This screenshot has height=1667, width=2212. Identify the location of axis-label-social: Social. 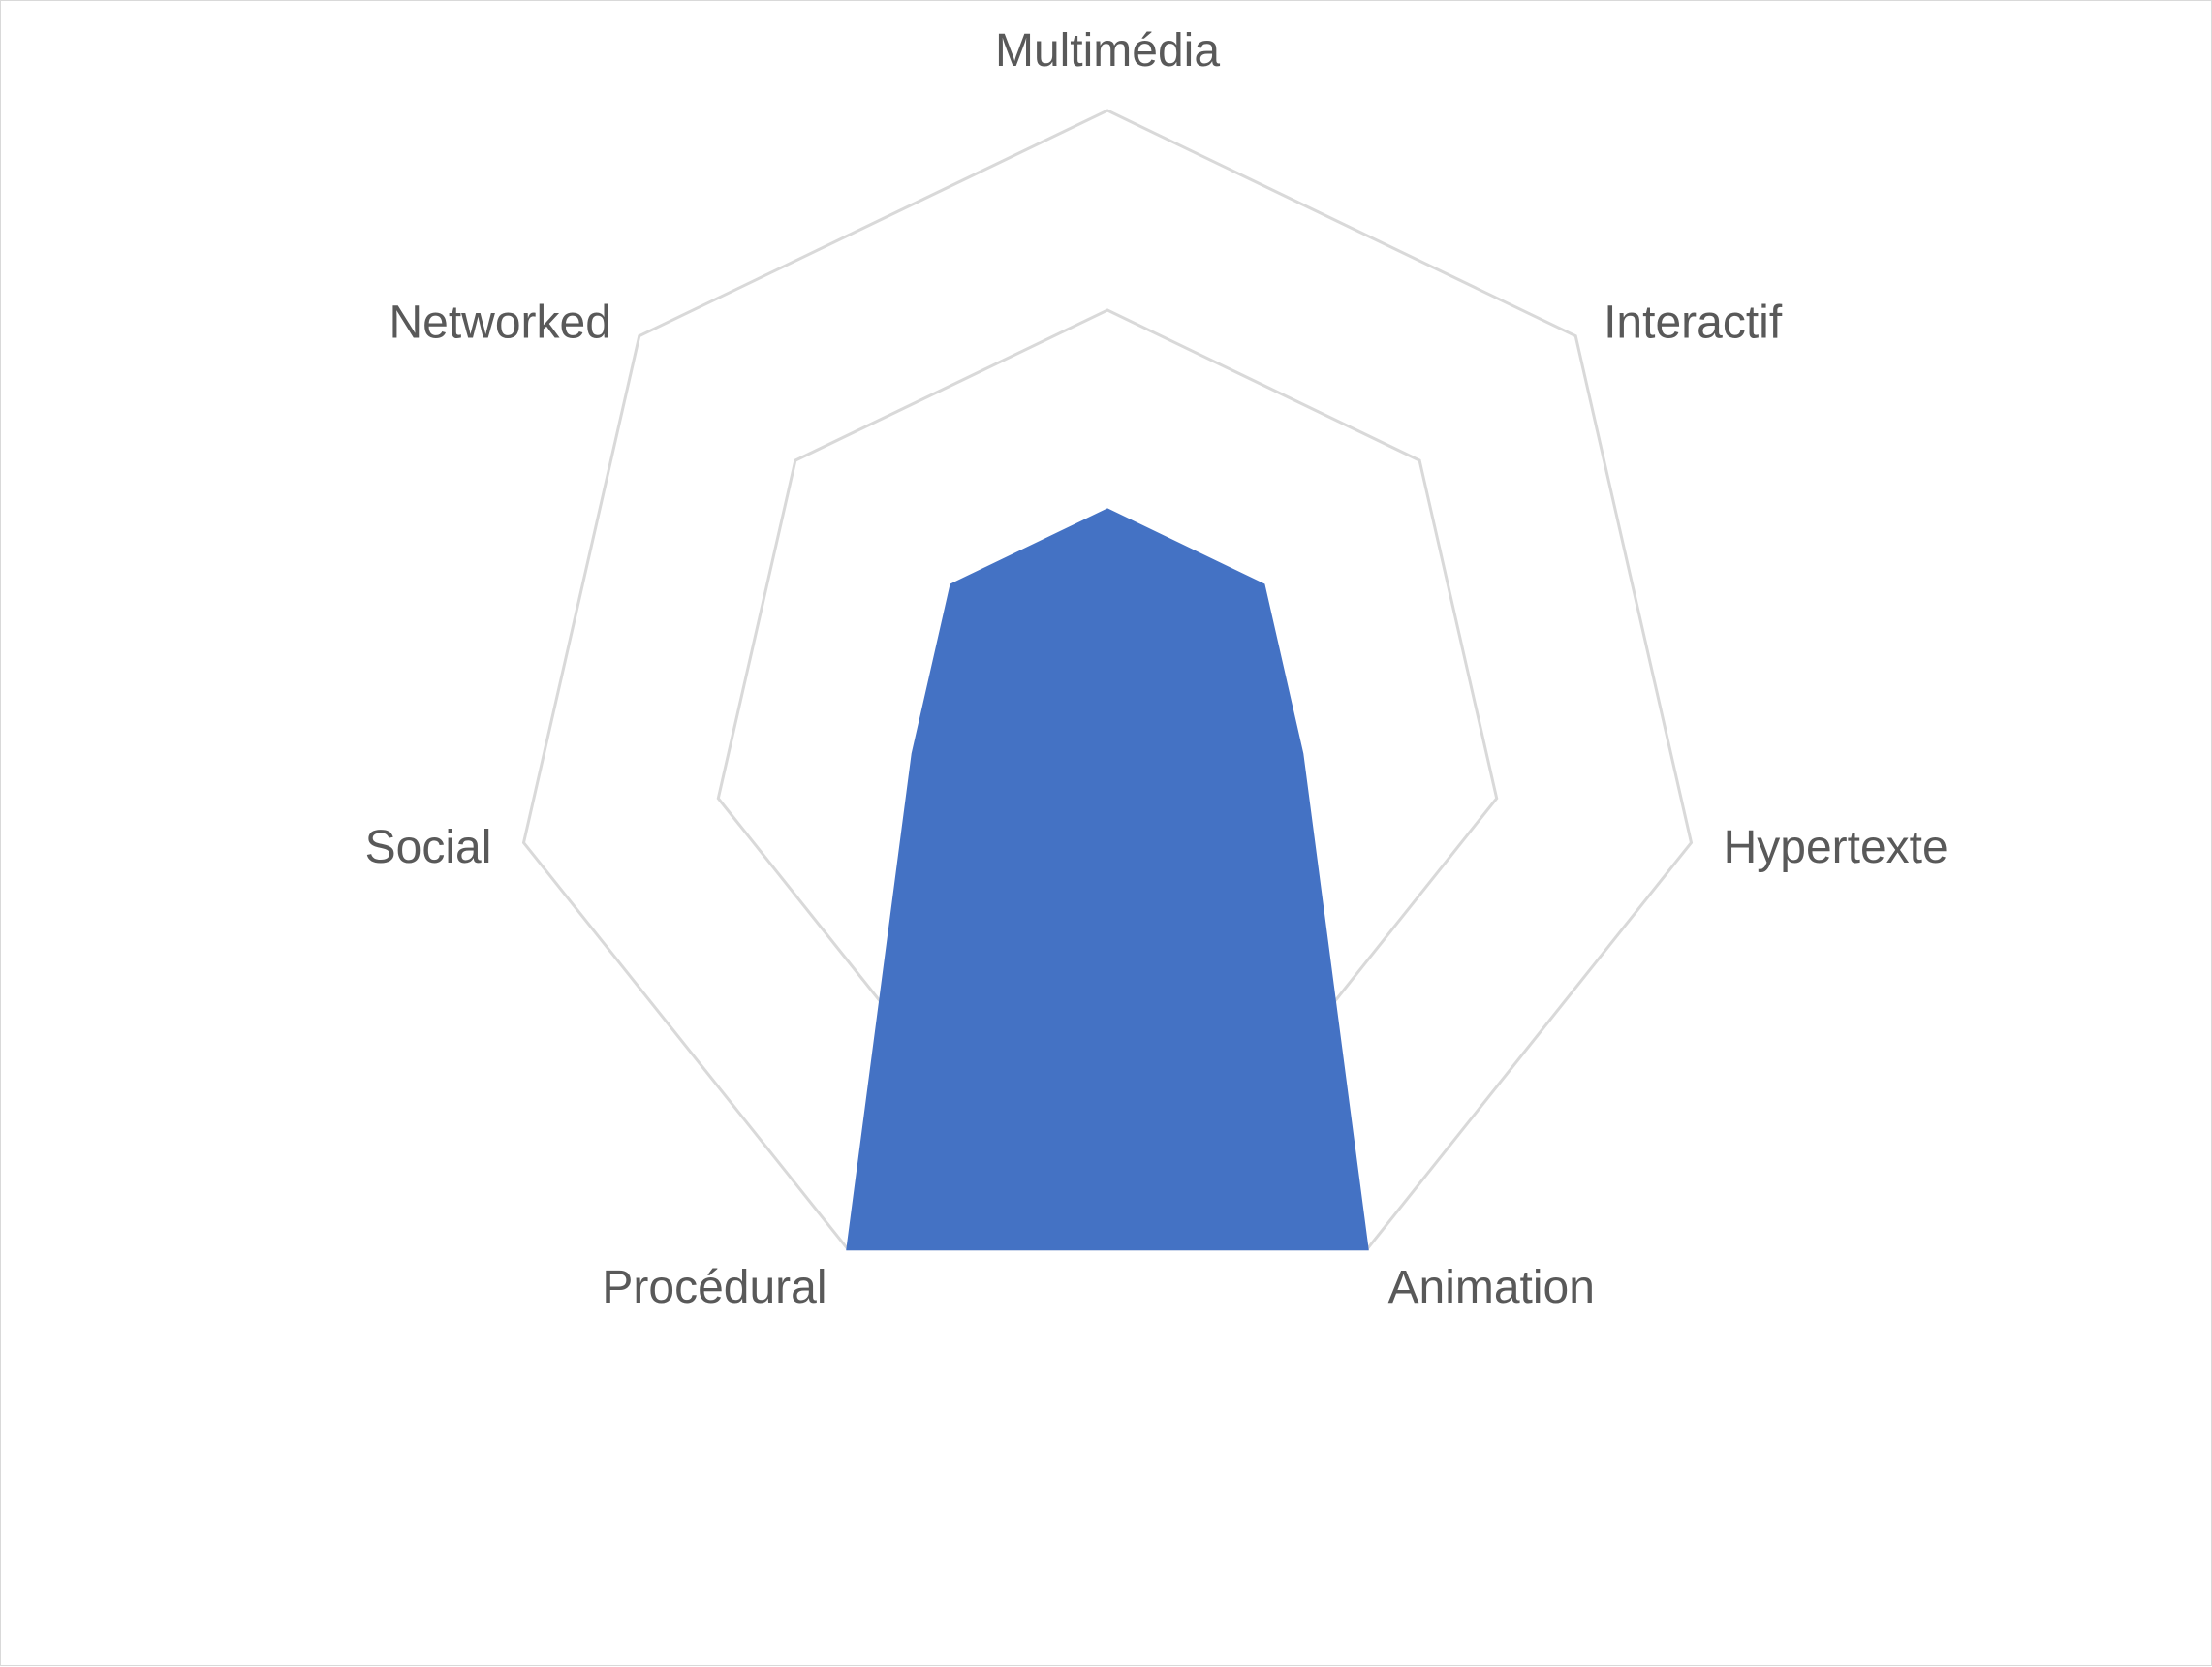
(428, 847).